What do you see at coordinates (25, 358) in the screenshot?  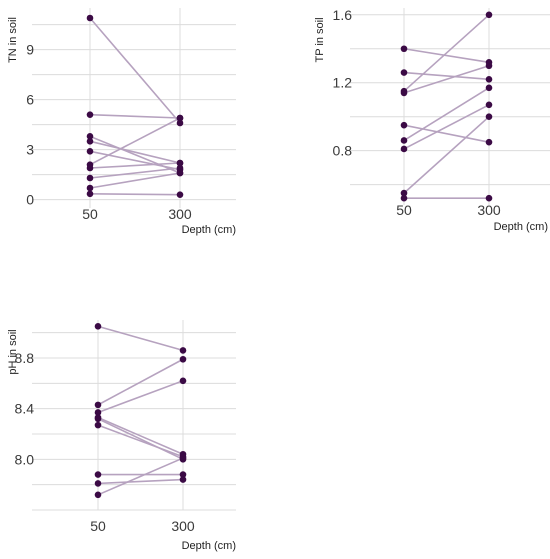 I see `y-tick-label: 8.8` at bounding box center [25, 358].